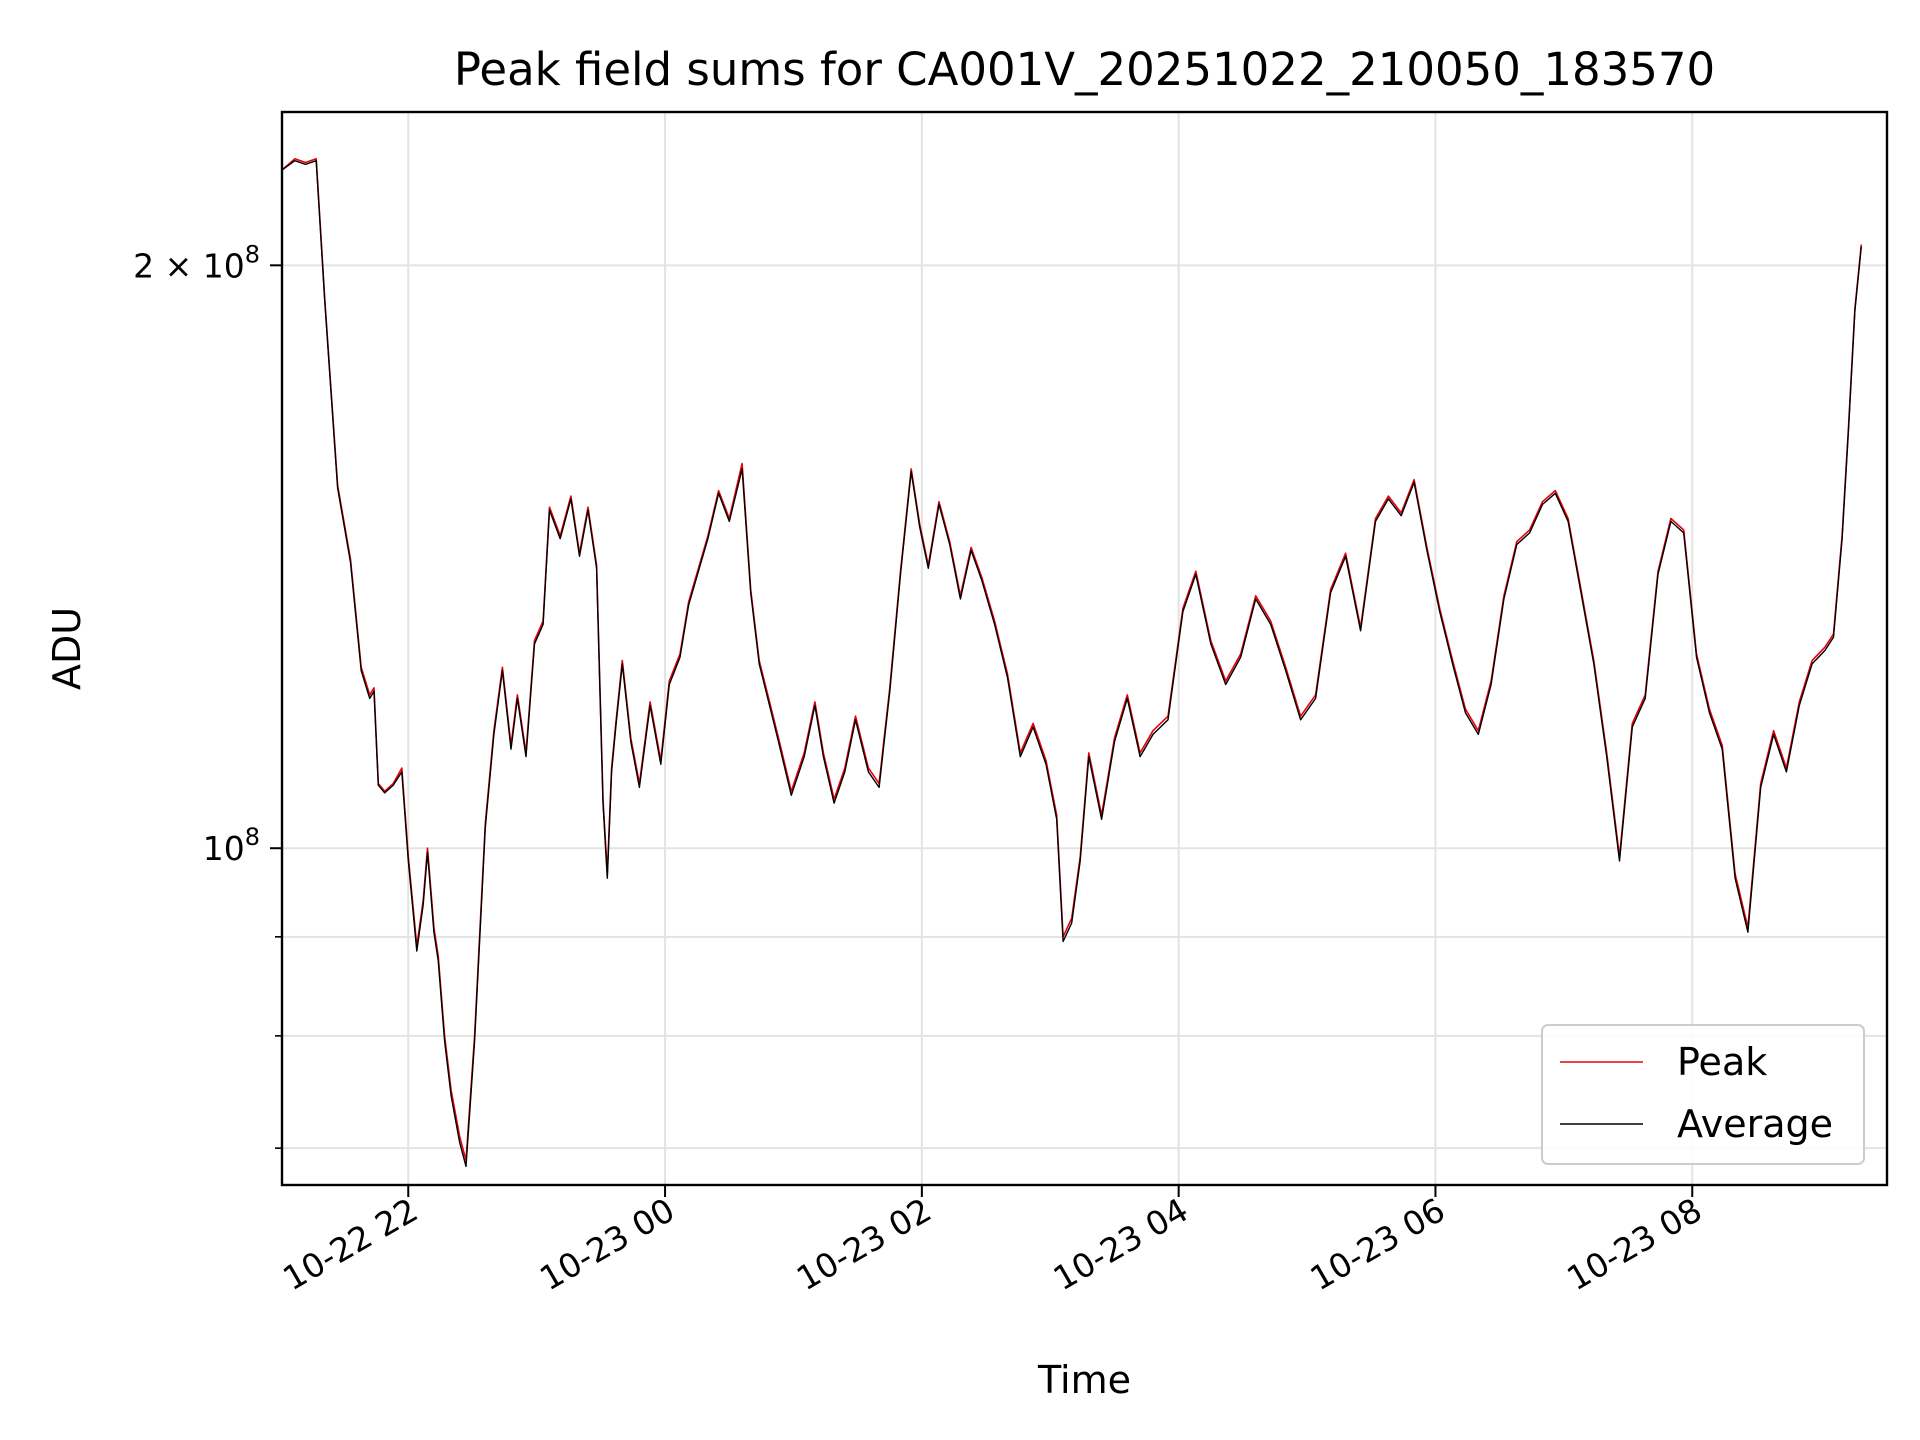  I want to click on y-tick-label-1: 2 × 108, so click(196, 262).